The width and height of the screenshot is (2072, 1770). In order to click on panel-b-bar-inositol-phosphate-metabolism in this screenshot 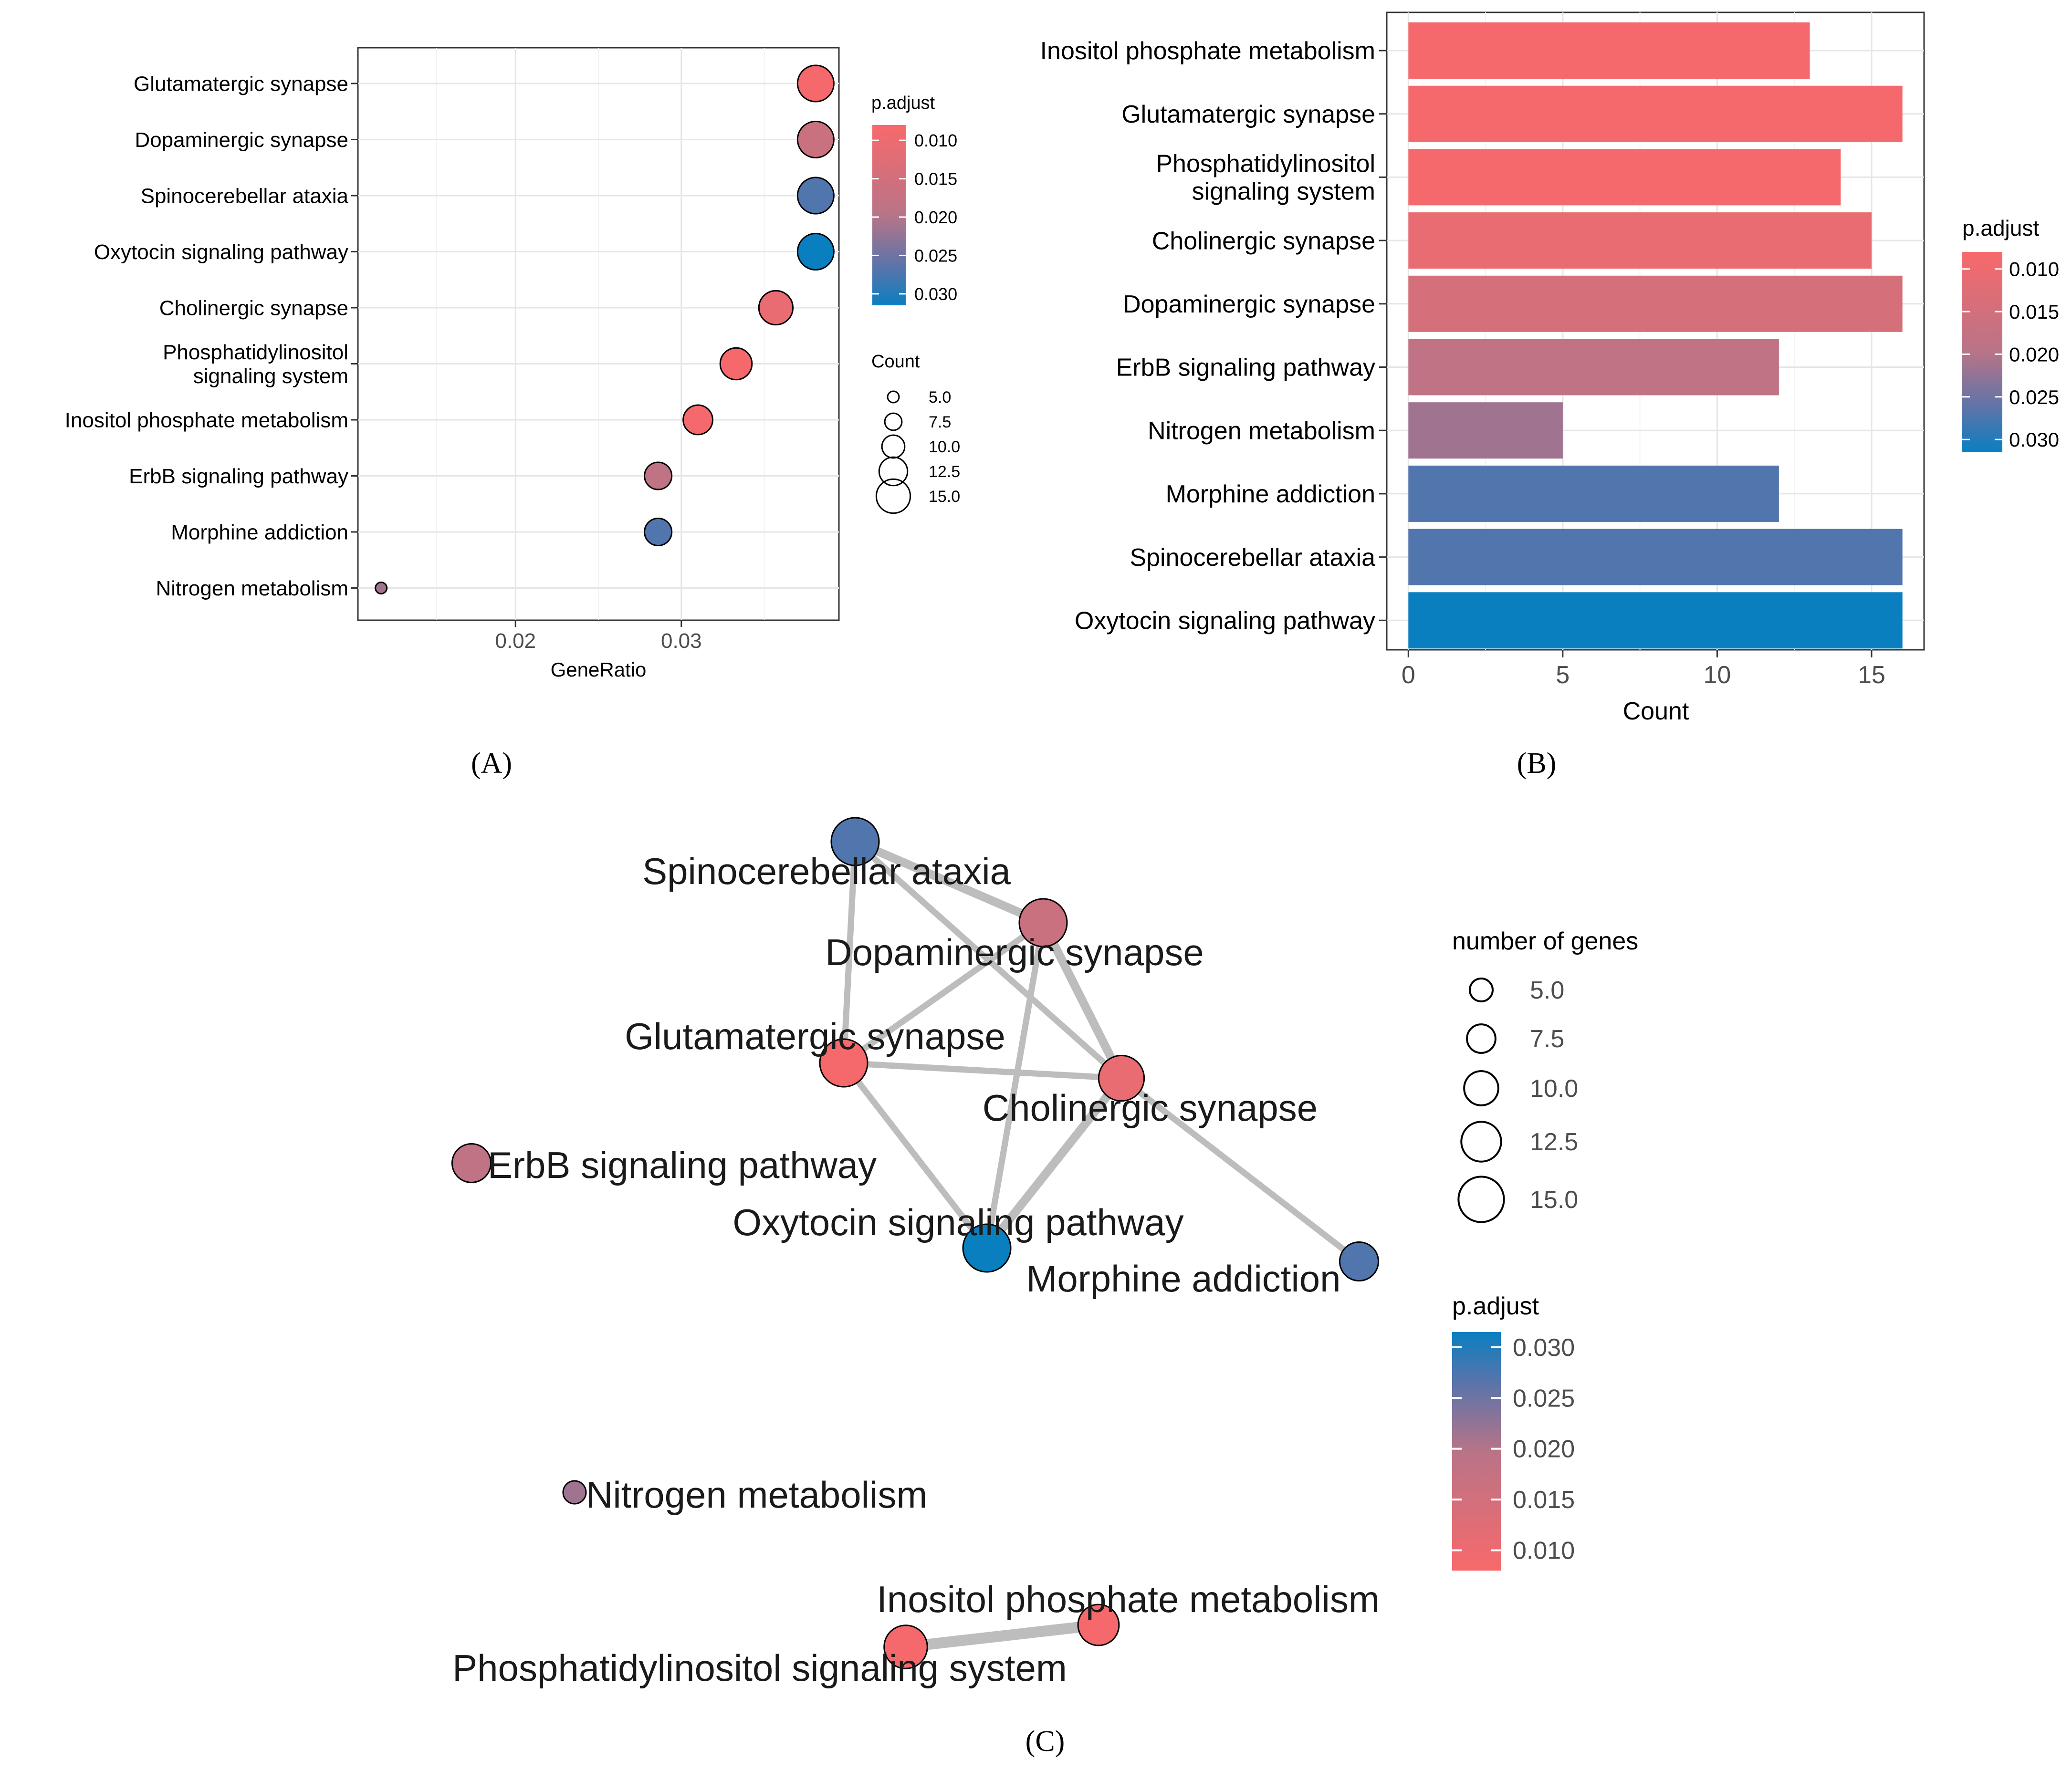, I will do `click(1609, 50)`.